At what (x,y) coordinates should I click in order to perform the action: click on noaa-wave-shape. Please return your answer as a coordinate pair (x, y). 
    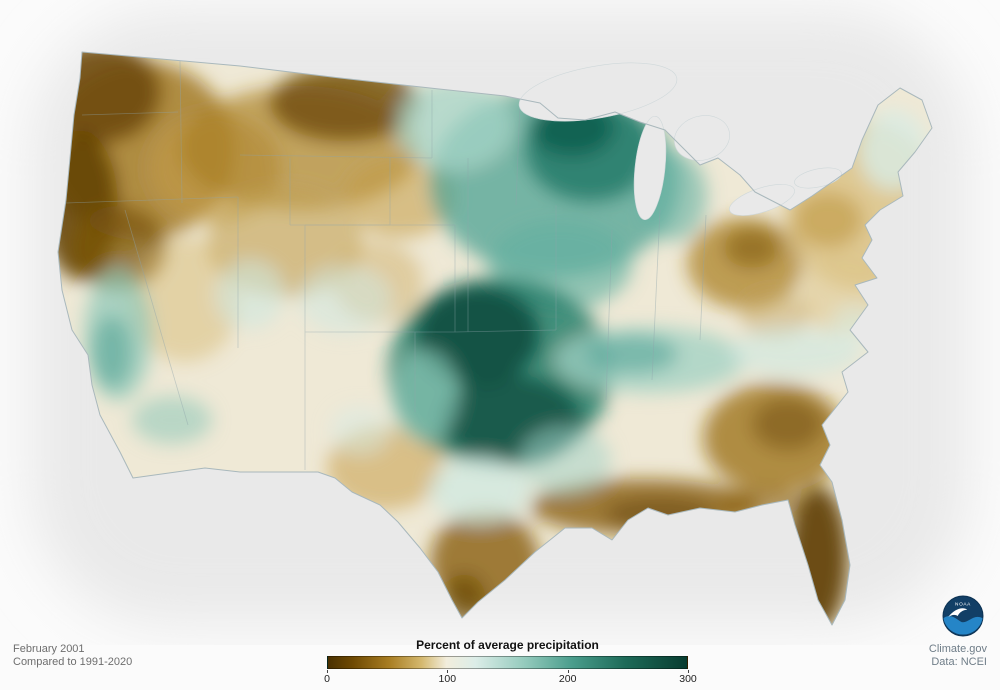
    Looking at the image, I should click on (963, 625).